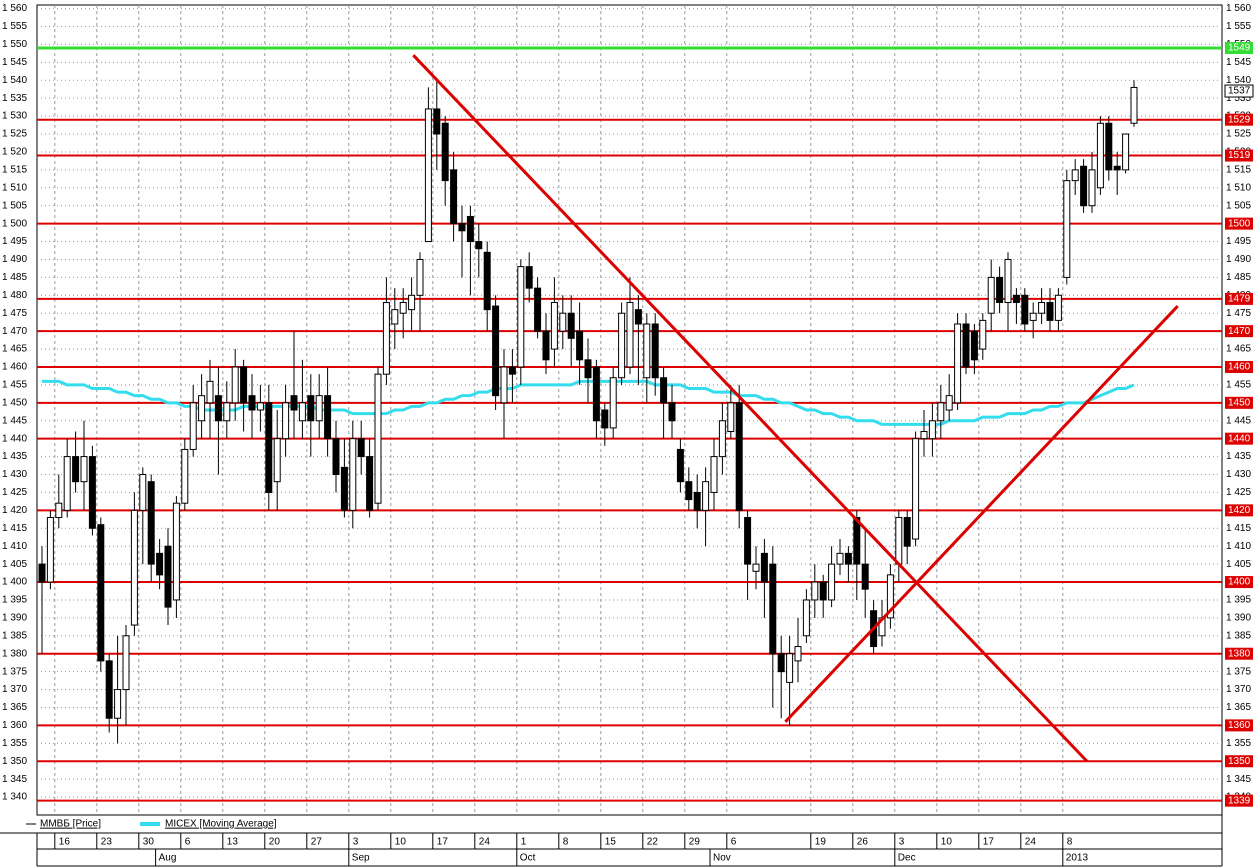  I want to click on level-label: 1460, so click(1239, 367).